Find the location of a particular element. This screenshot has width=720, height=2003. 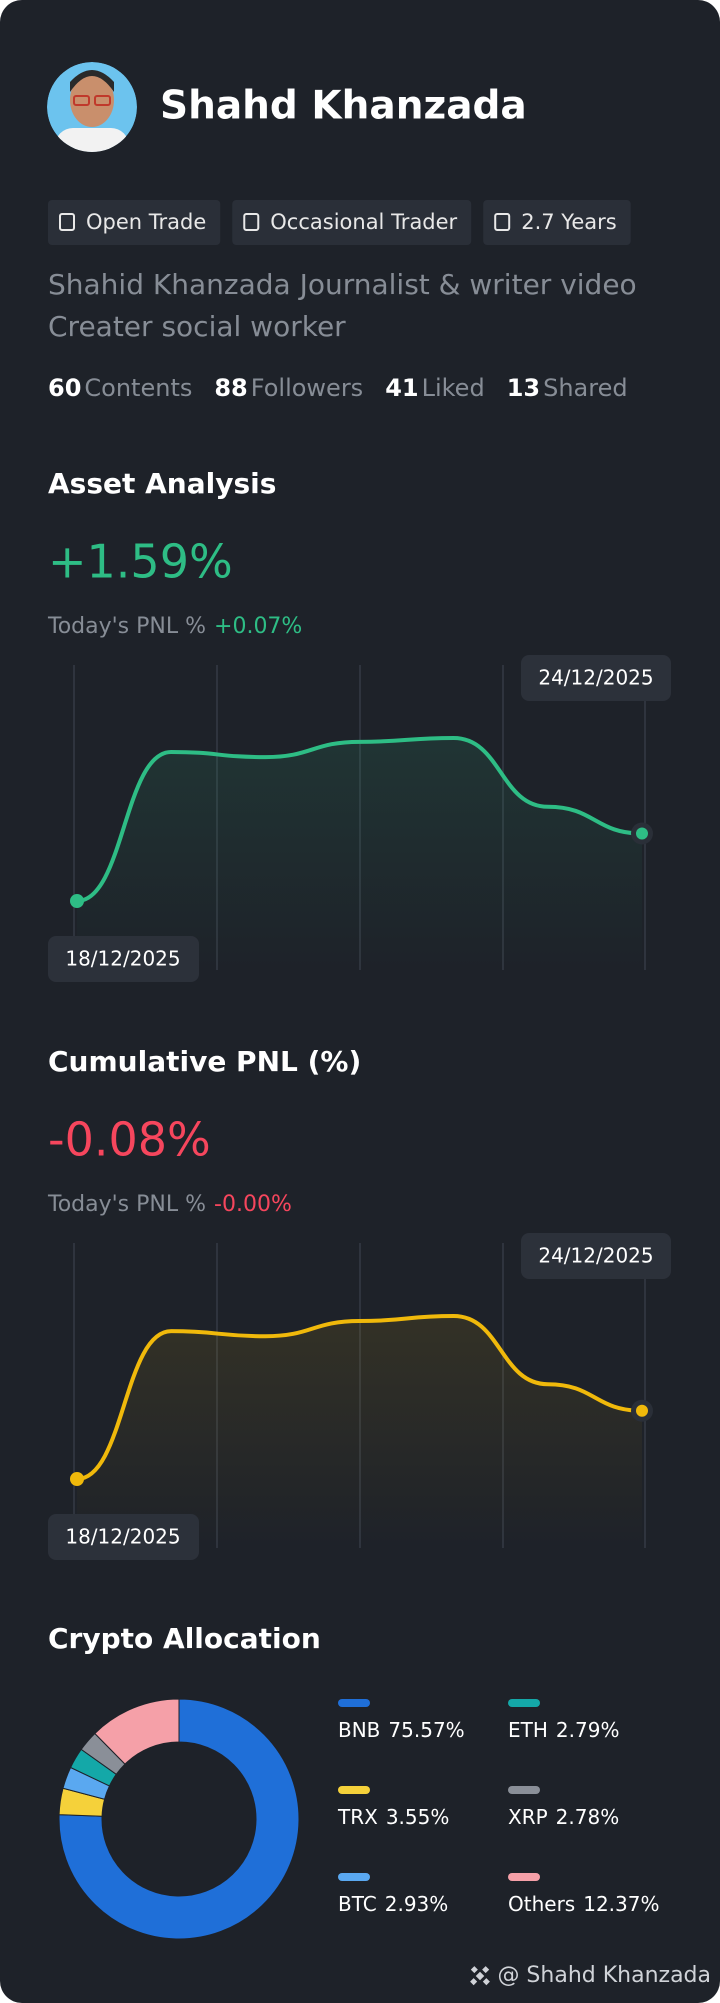

subtitle-value: -0.00% is located at coordinates (253, 1204).